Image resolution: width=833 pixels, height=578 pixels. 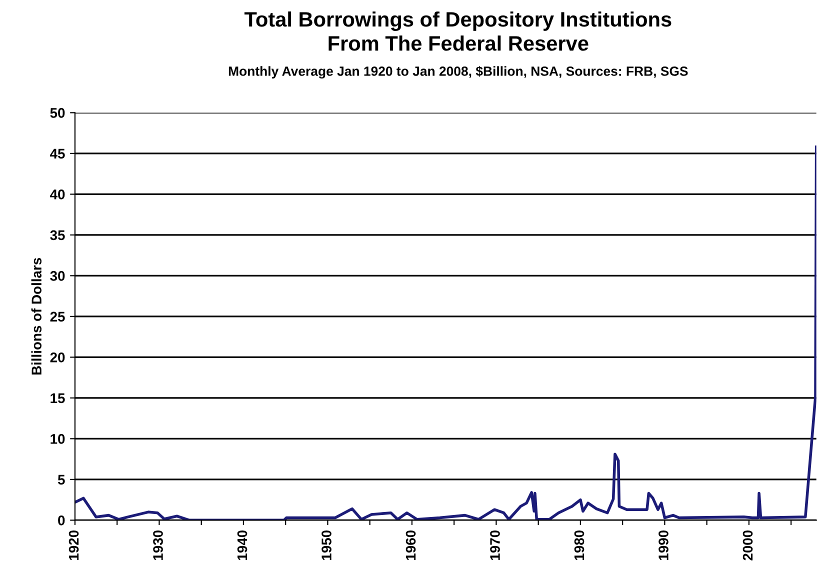 I want to click on x-tick-label: 1970, so click(x=495, y=545).